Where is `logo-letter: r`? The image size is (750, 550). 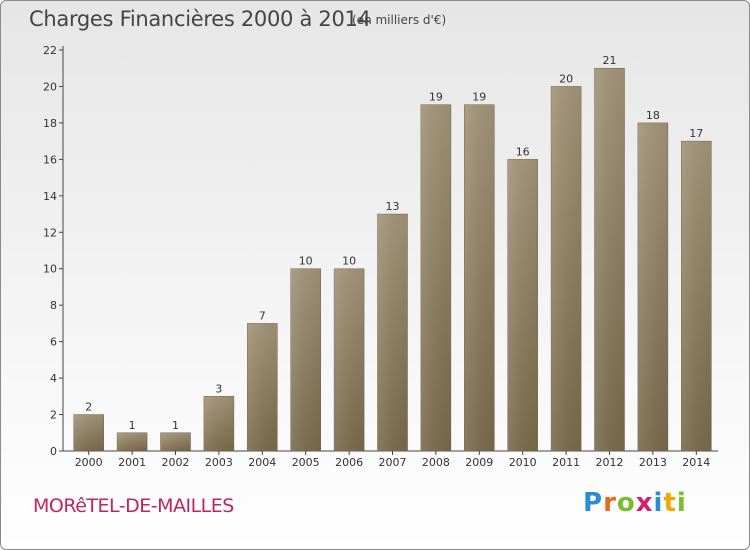
logo-letter: r is located at coordinates (610, 503).